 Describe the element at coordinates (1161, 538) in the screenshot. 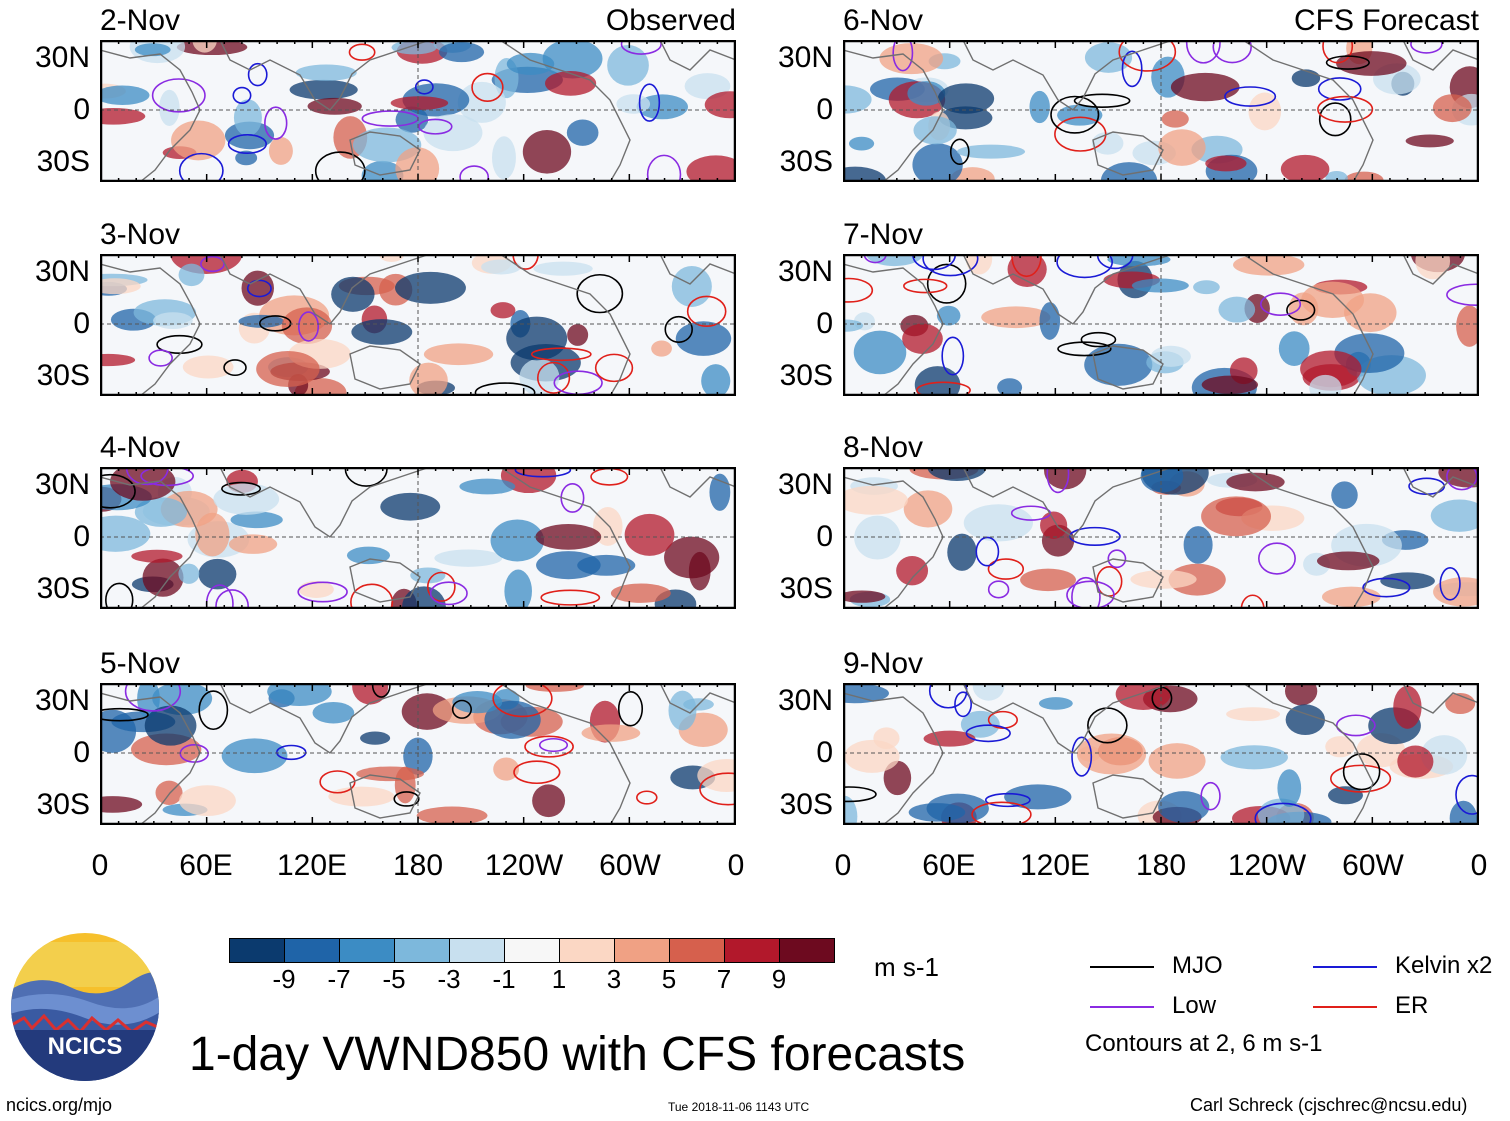

I see `map-panel-8-Nov` at that location.